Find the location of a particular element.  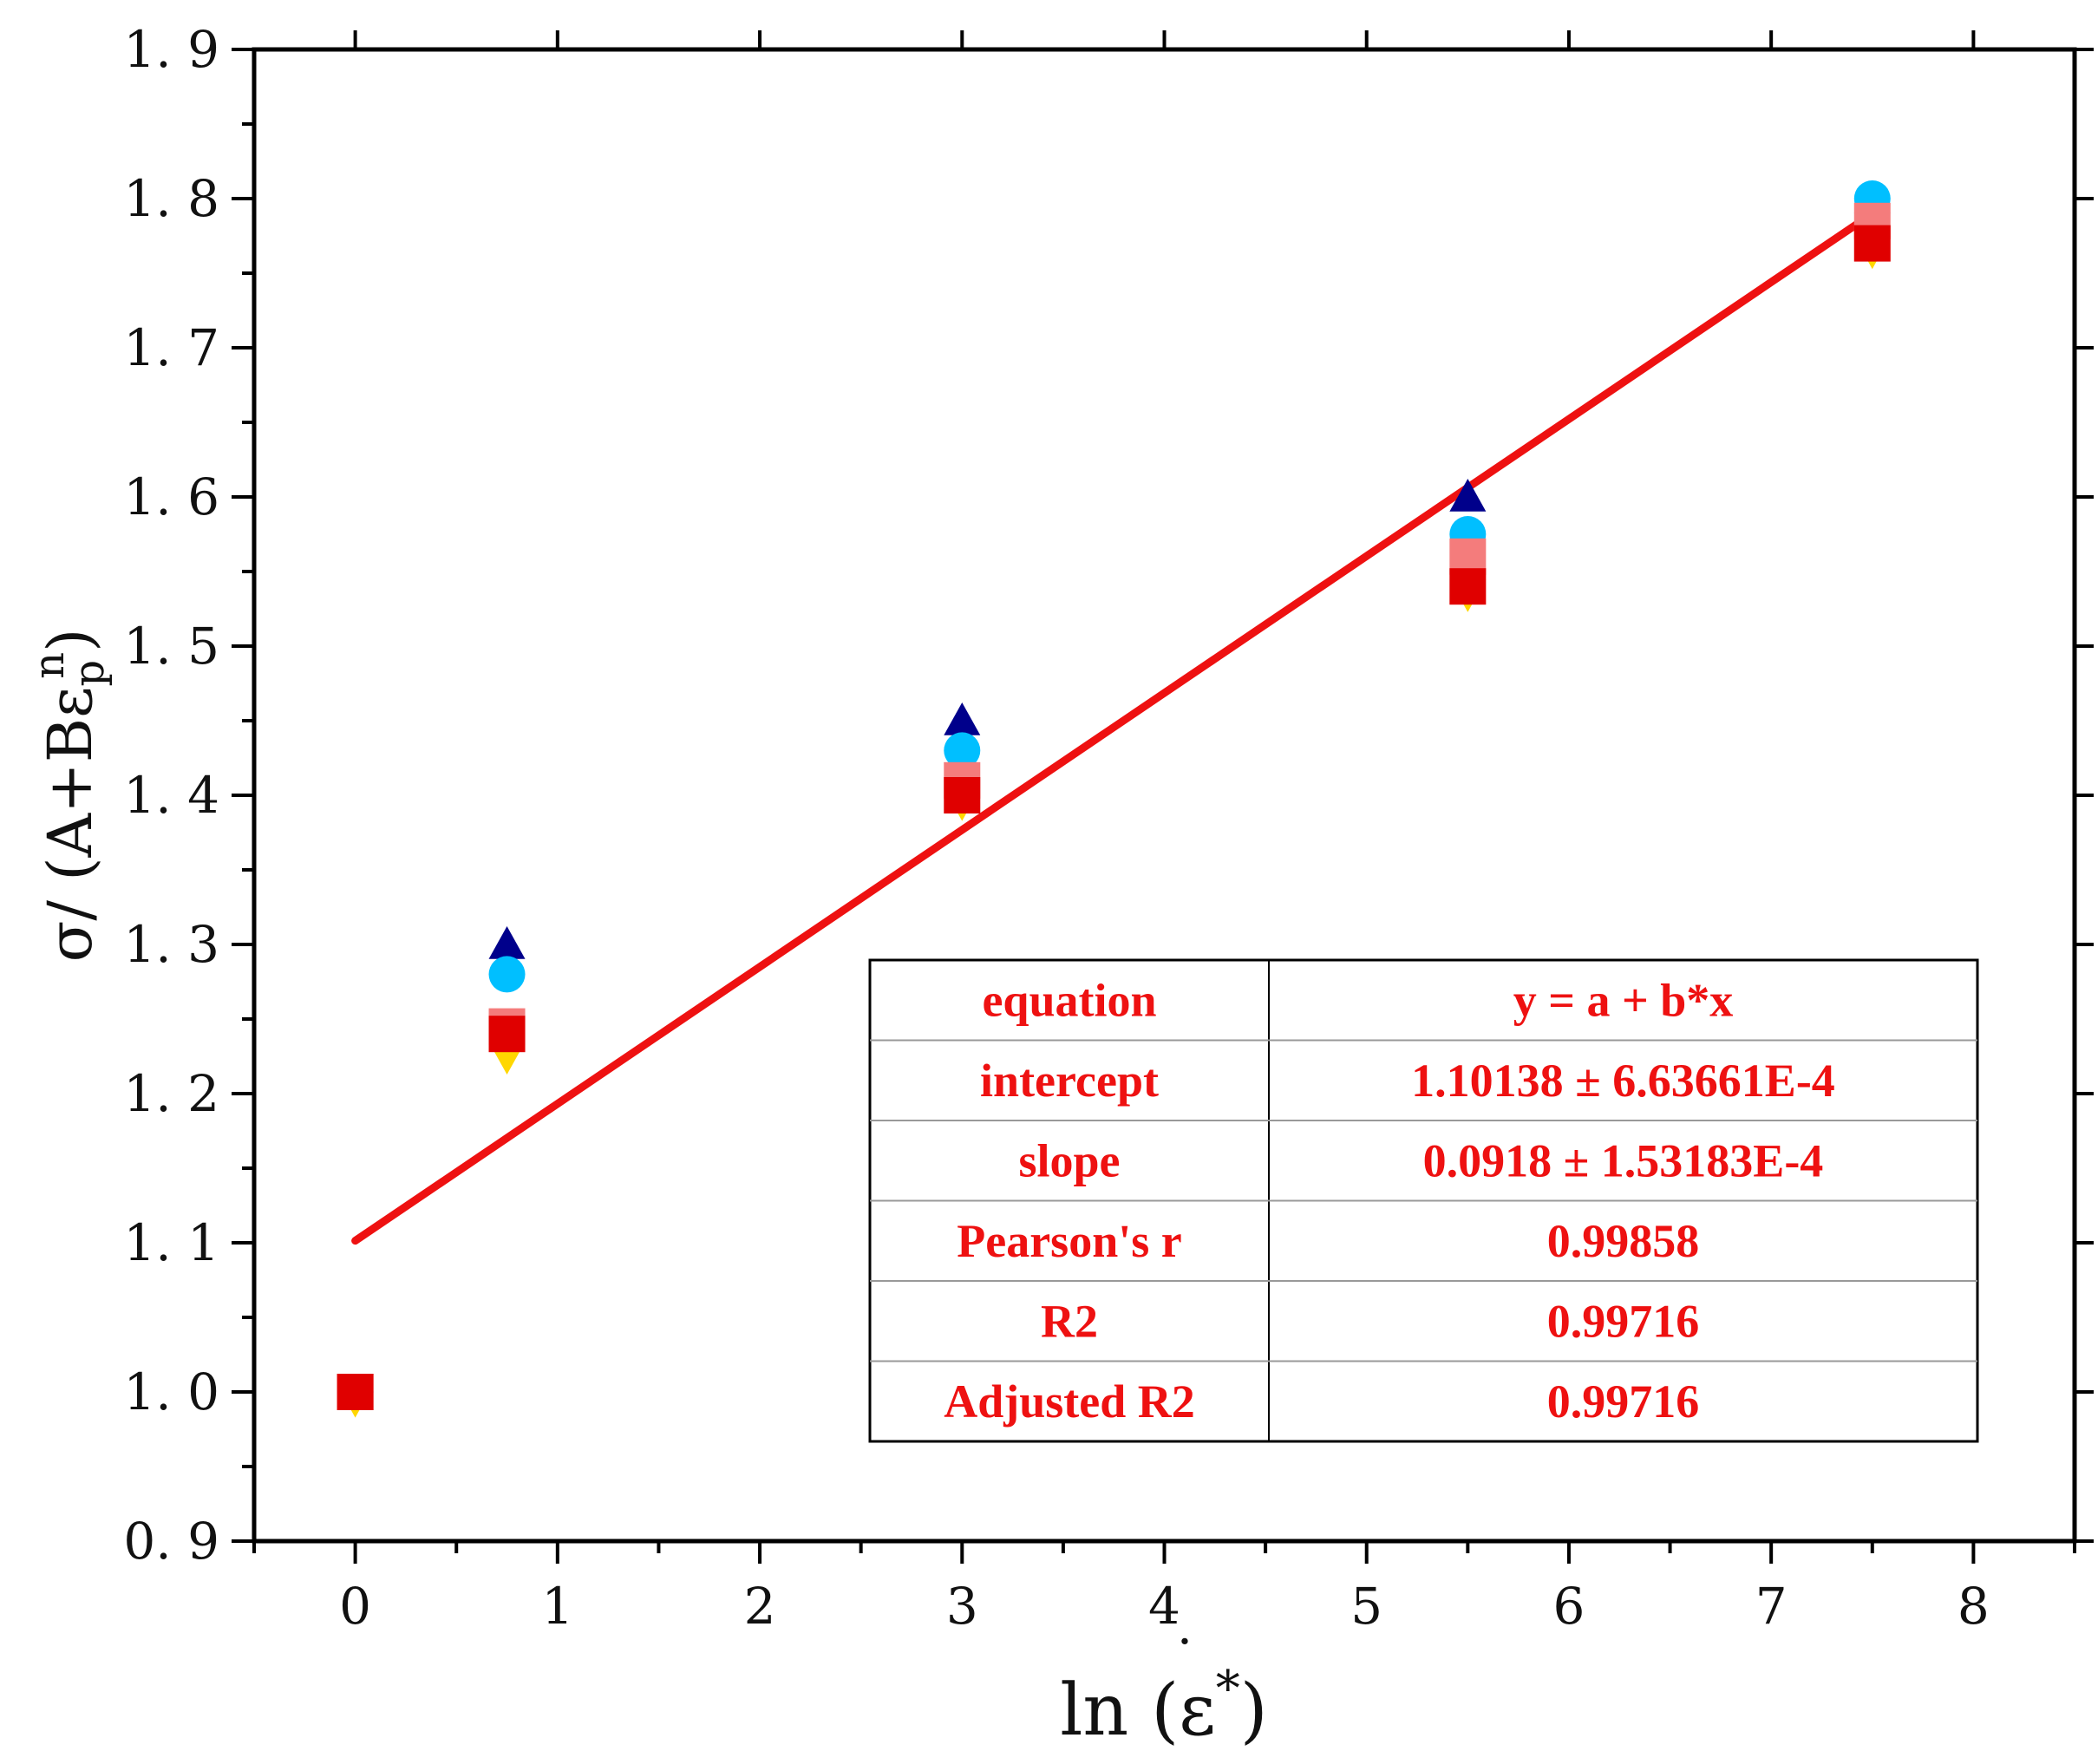

x-tick-label: 1 is located at coordinates (557, 1607).